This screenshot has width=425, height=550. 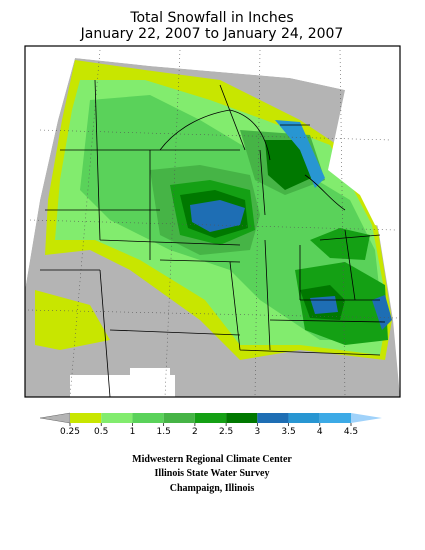 What do you see at coordinates (164, 432) in the screenshot?
I see `legend-label: 1.5` at bounding box center [164, 432].